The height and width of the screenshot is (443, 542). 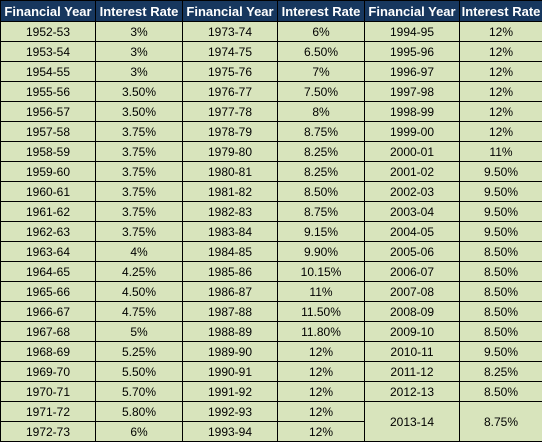 What do you see at coordinates (230, 31) in the screenshot?
I see `financial-year-cell: 1973-74` at bounding box center [230, 31].